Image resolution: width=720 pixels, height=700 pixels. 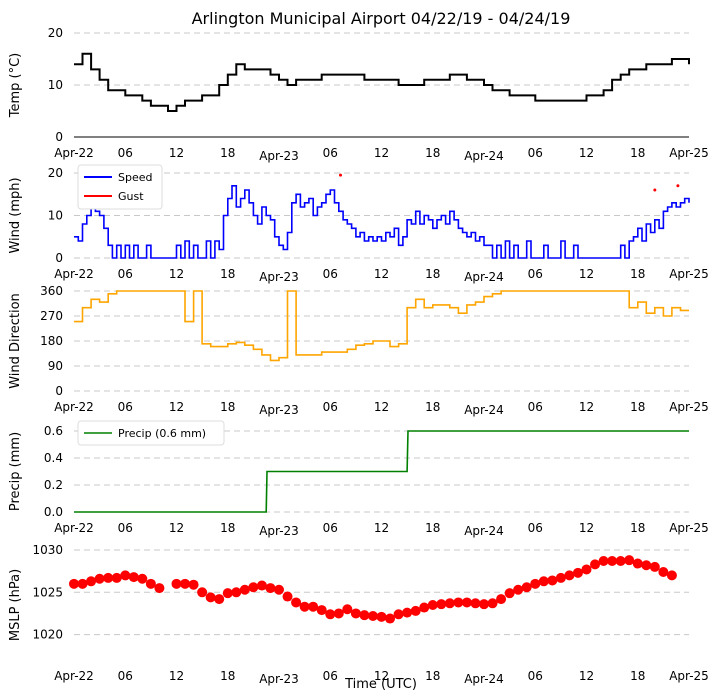 What do you see at coordinates (51, 291) in the screenshot?
I see `y-tick-label: 360` at bounding box center [51, 291].